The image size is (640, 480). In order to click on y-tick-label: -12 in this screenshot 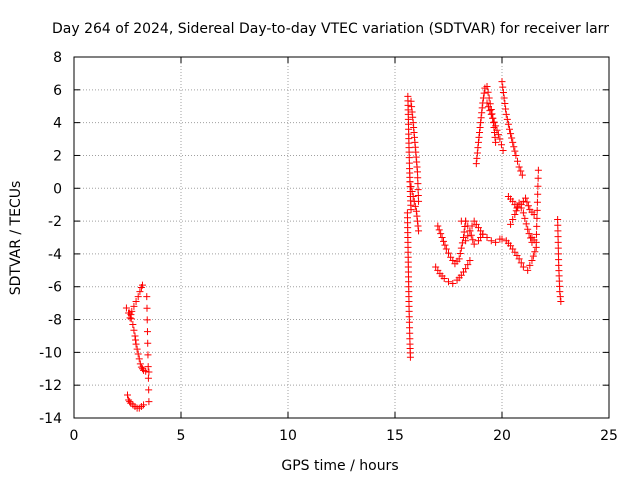, I will do `click(50, 386)`.